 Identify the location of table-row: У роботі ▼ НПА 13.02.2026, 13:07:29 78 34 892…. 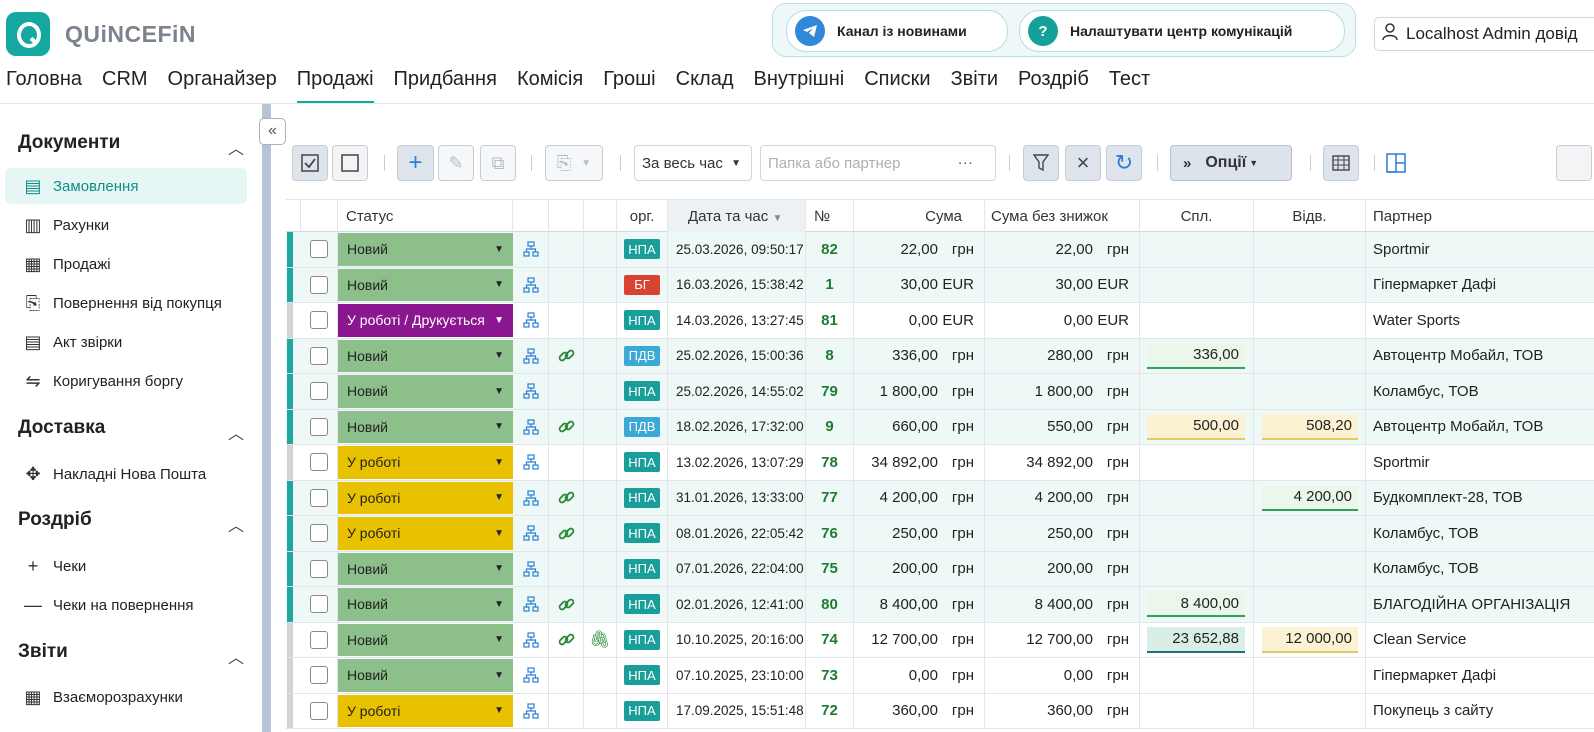
(940, 463).